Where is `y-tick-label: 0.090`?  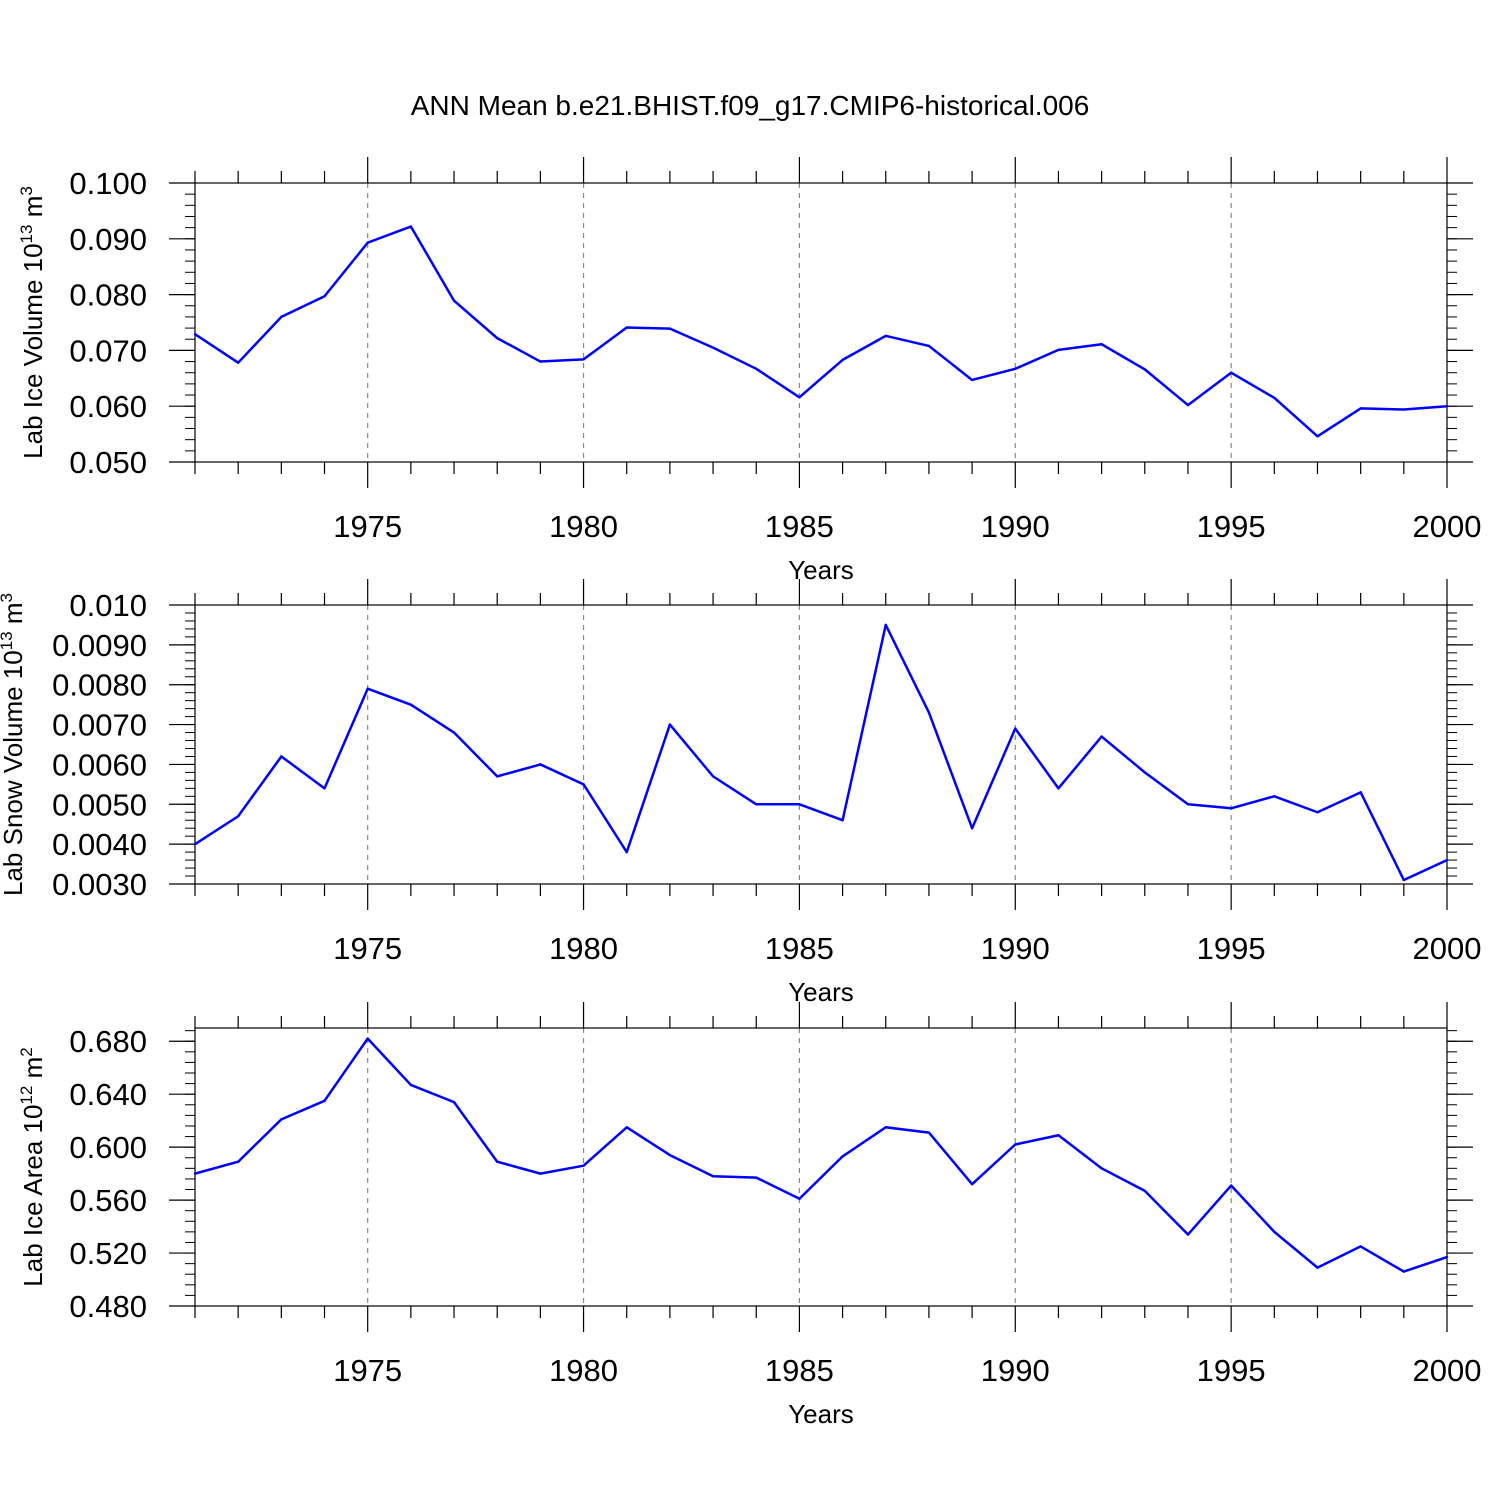 y-tick-label: 0.090 is located at coordinates (108, 239).